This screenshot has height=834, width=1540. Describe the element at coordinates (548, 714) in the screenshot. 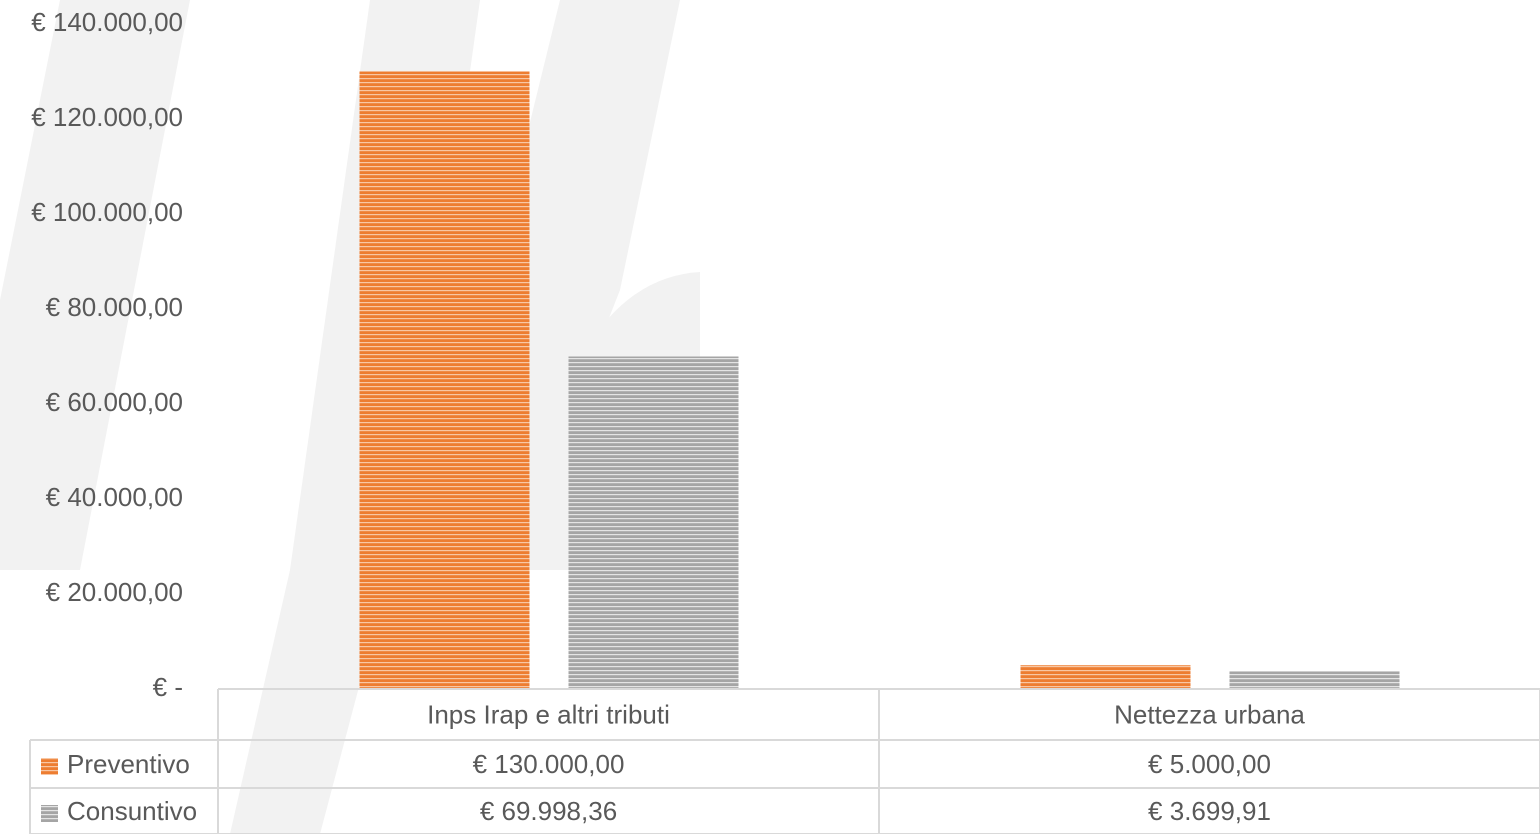

I see `x-tick-label: Inps Irap e altri tributi` at that location.